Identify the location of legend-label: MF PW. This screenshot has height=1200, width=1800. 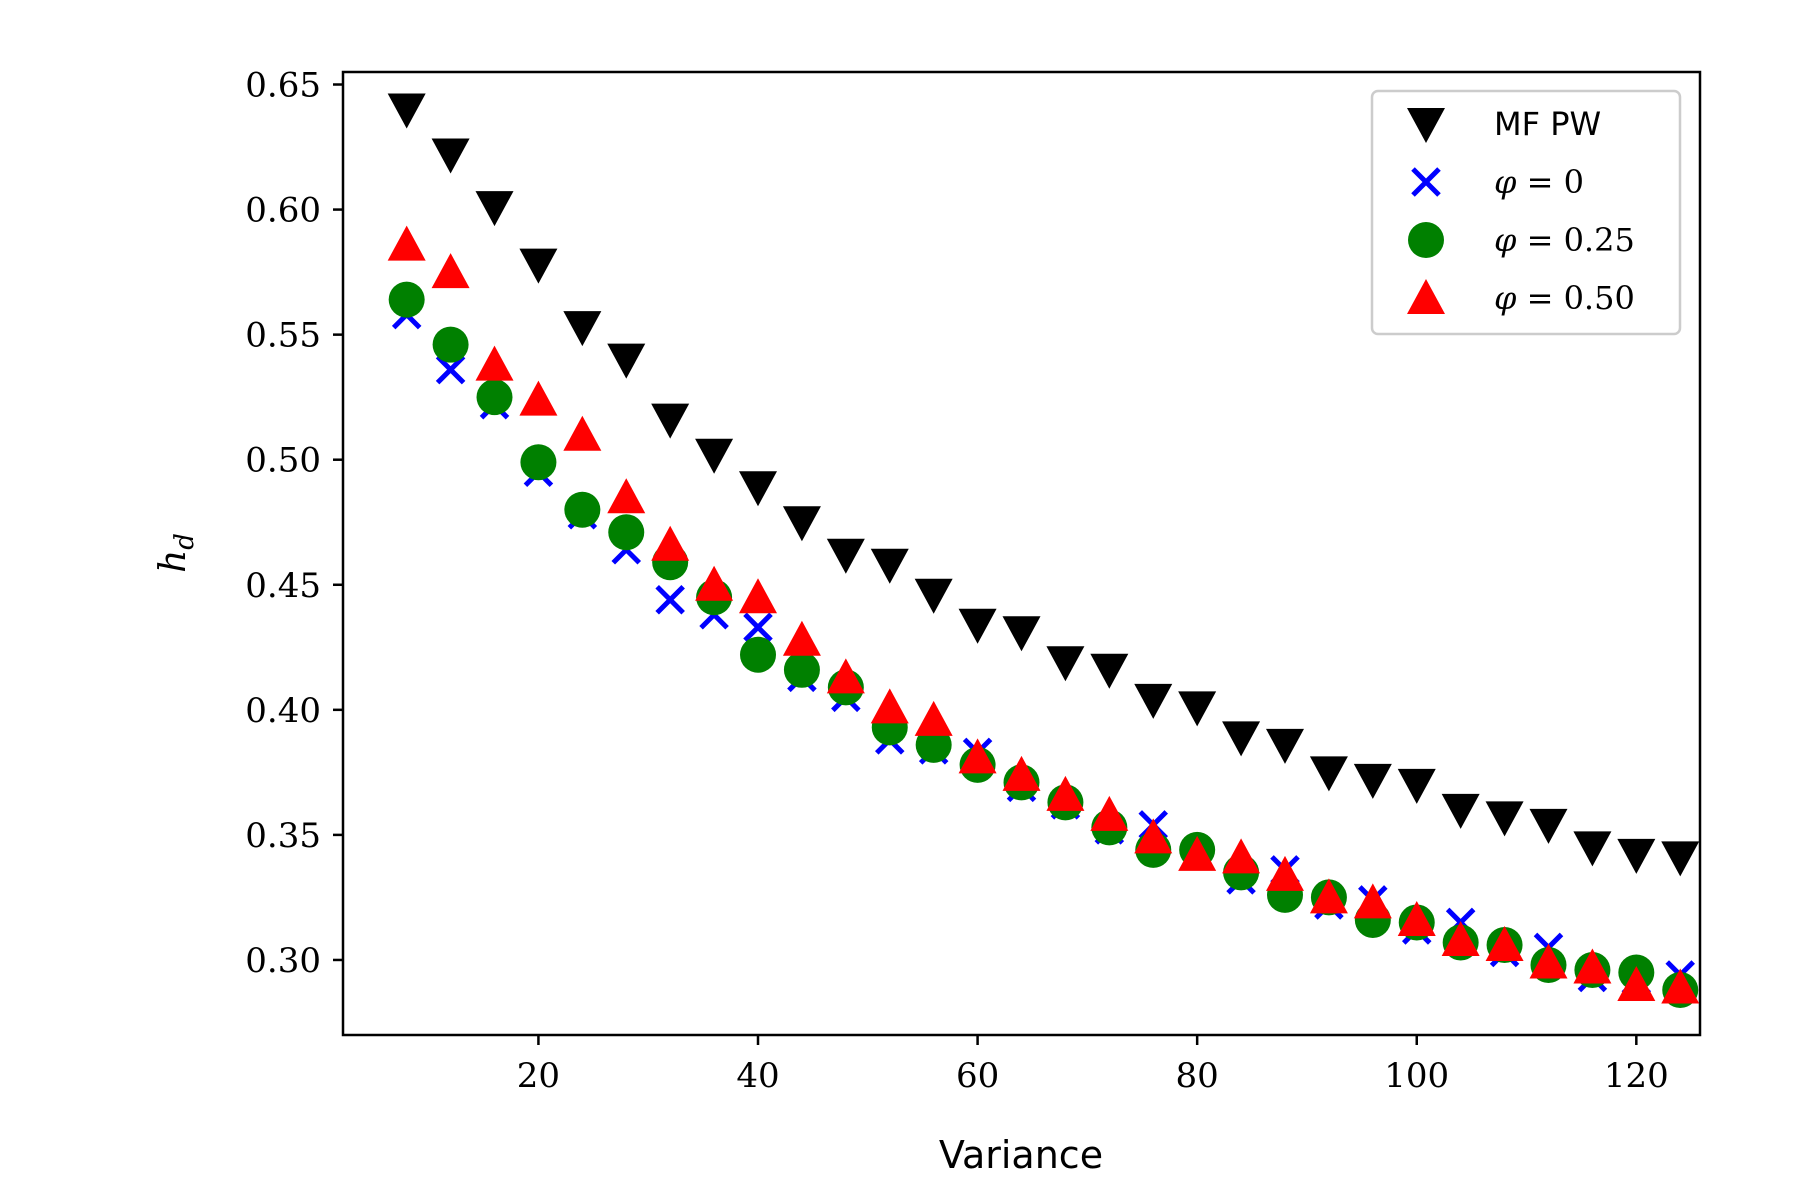
(1547, 124).